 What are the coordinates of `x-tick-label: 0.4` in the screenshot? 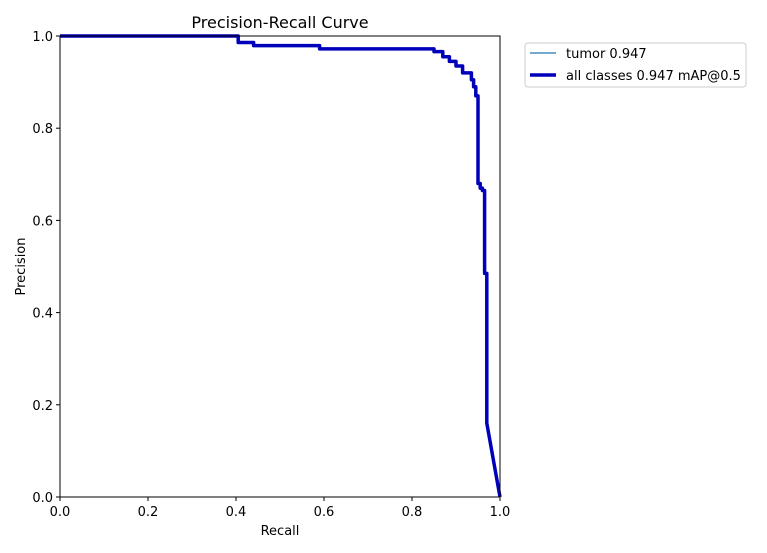 It's located at (236, 512).